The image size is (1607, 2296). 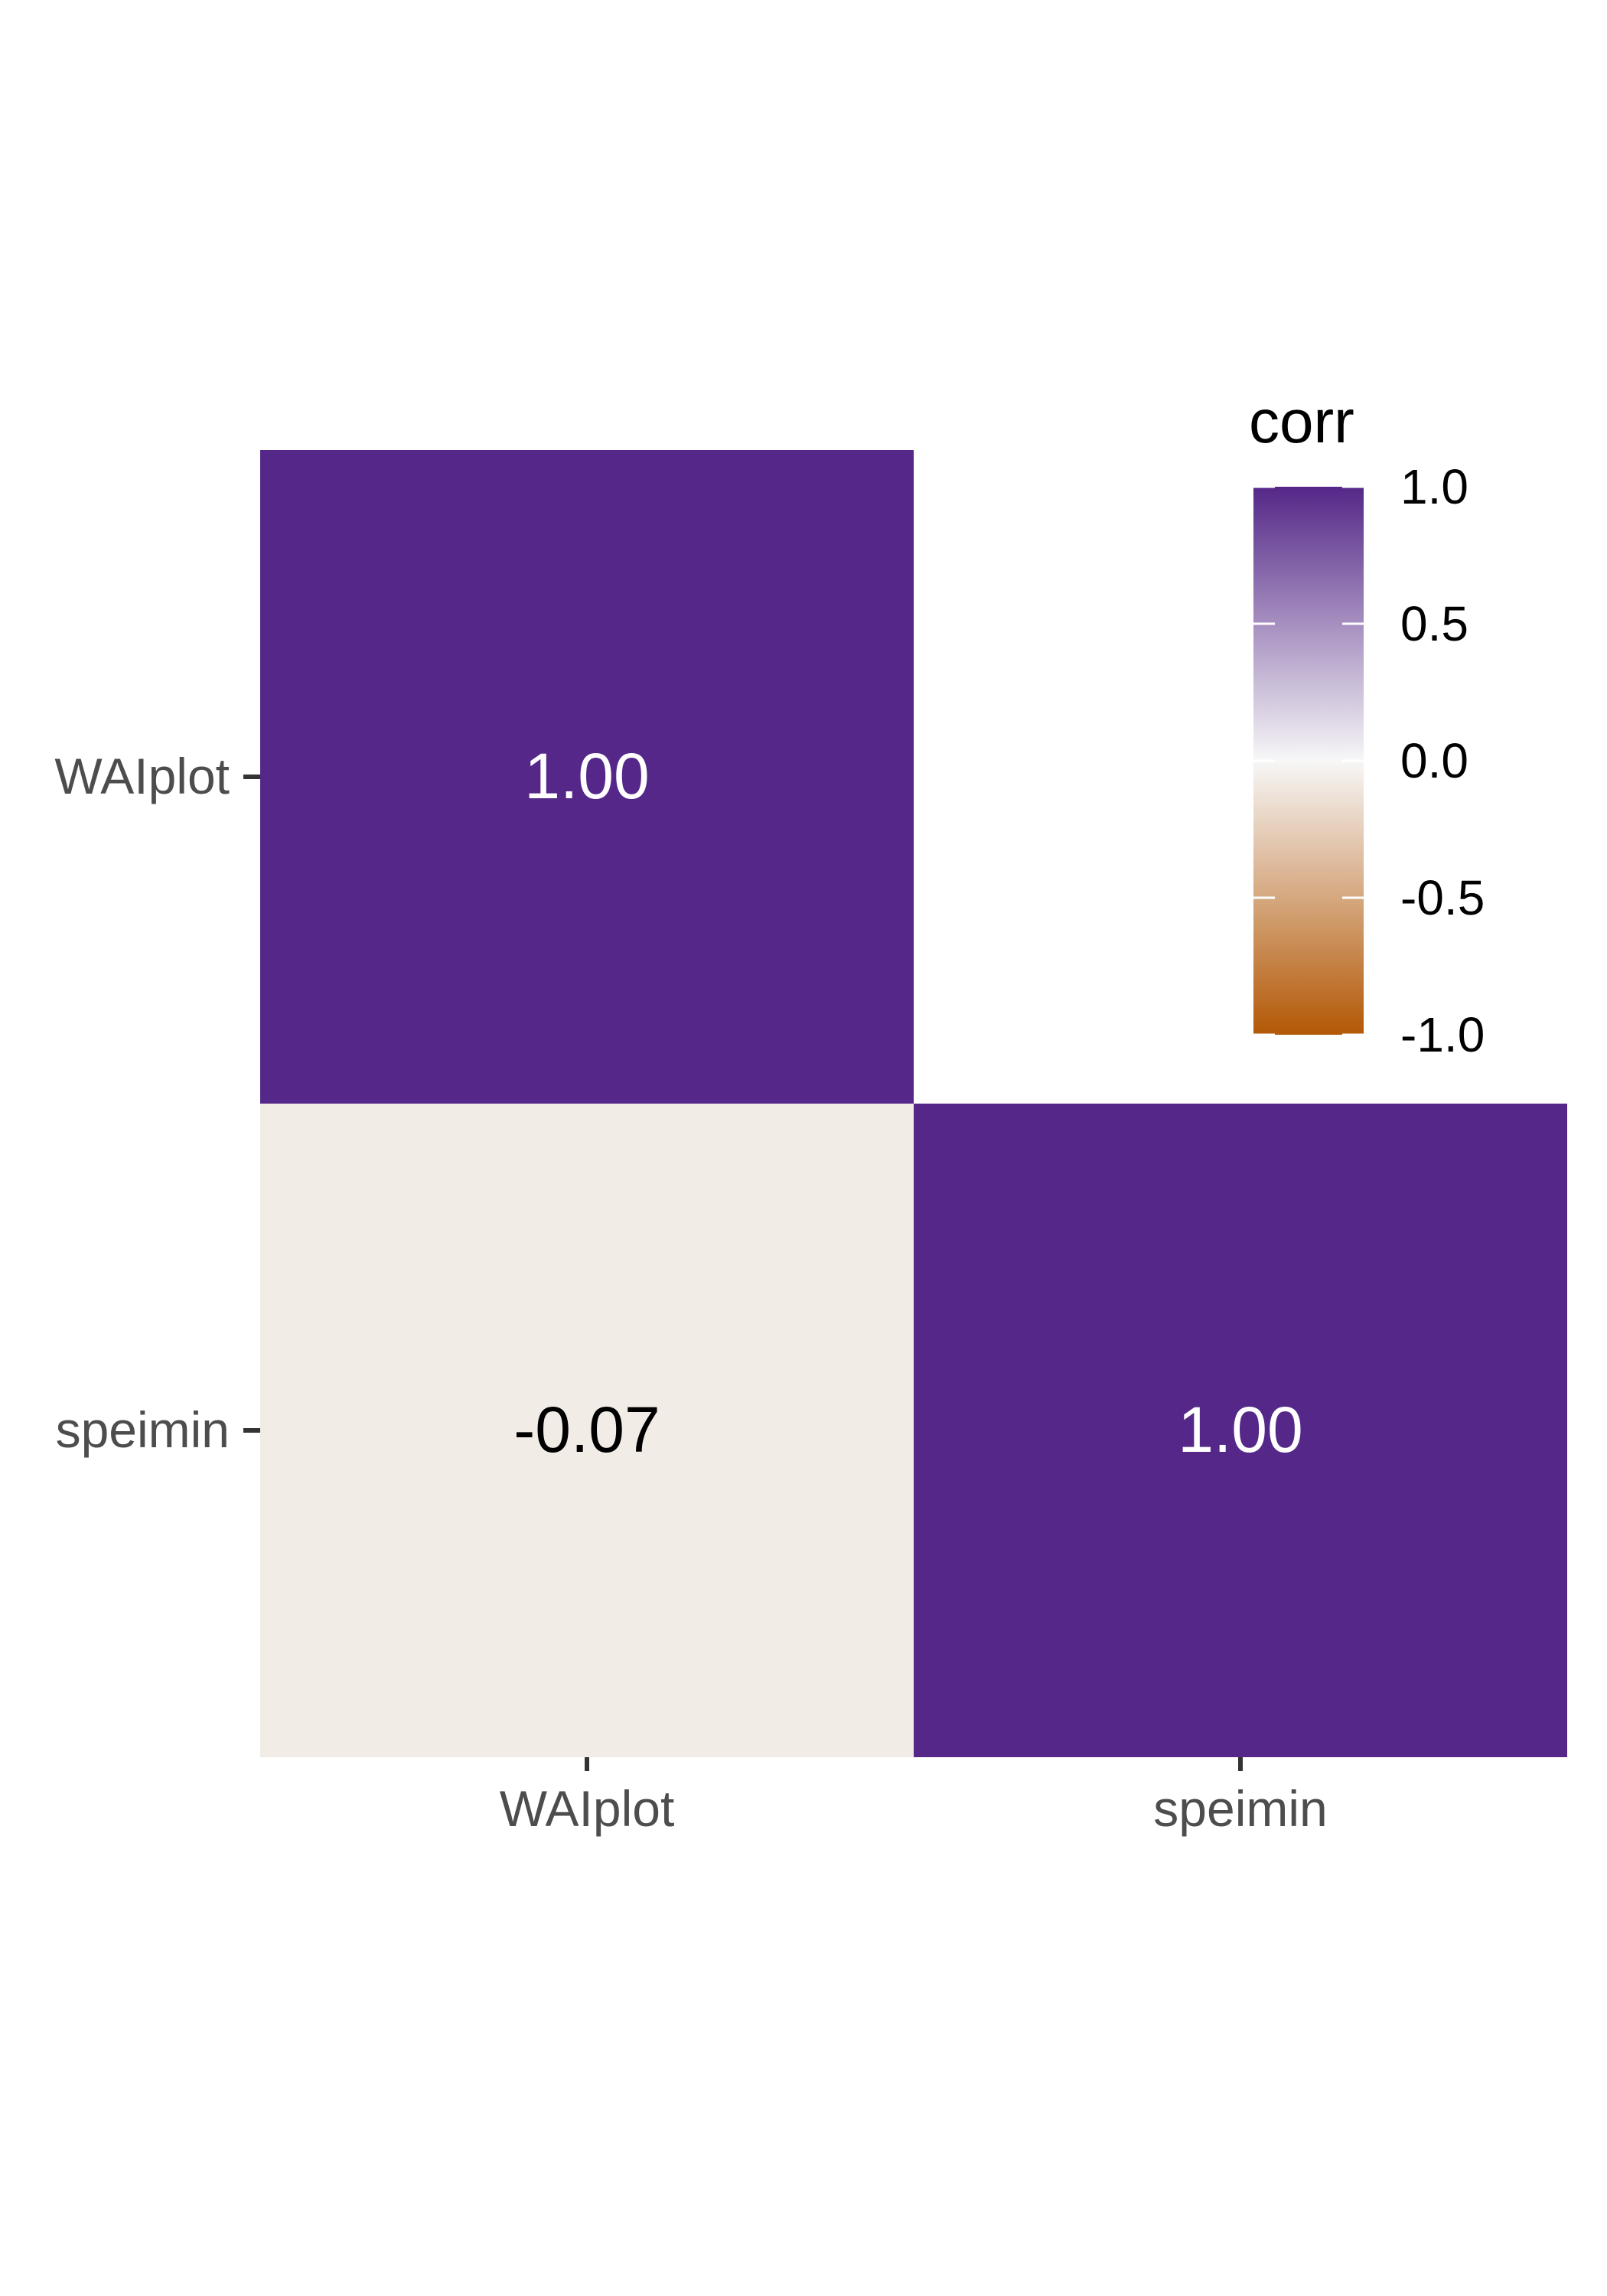 What do you see at coordinates (1442, 897) in the screenshot?
I see `legend-tick-label: -0.5` at bounding box center [1442, 897].